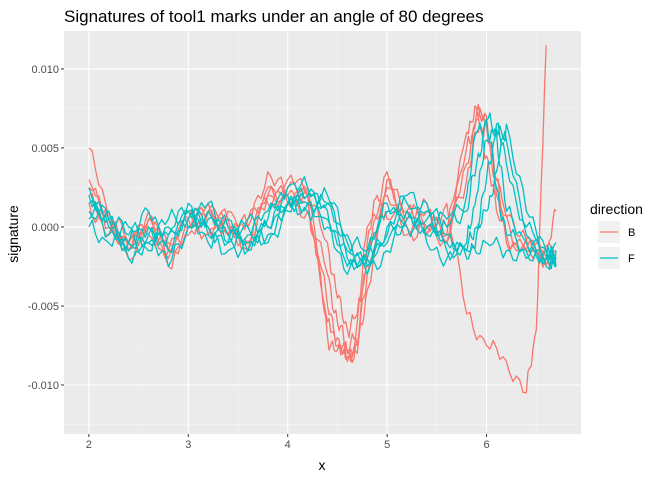 This screenshot has width=672, height=480. Describe the element at coordinates (322, 465) in the screenshot. I see `x-axis-title: x` at that location.